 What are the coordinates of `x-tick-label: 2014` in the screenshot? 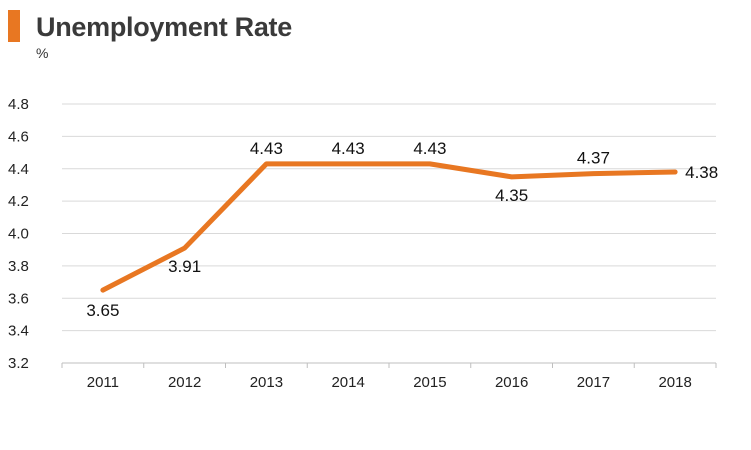 It's located at (347, 382).